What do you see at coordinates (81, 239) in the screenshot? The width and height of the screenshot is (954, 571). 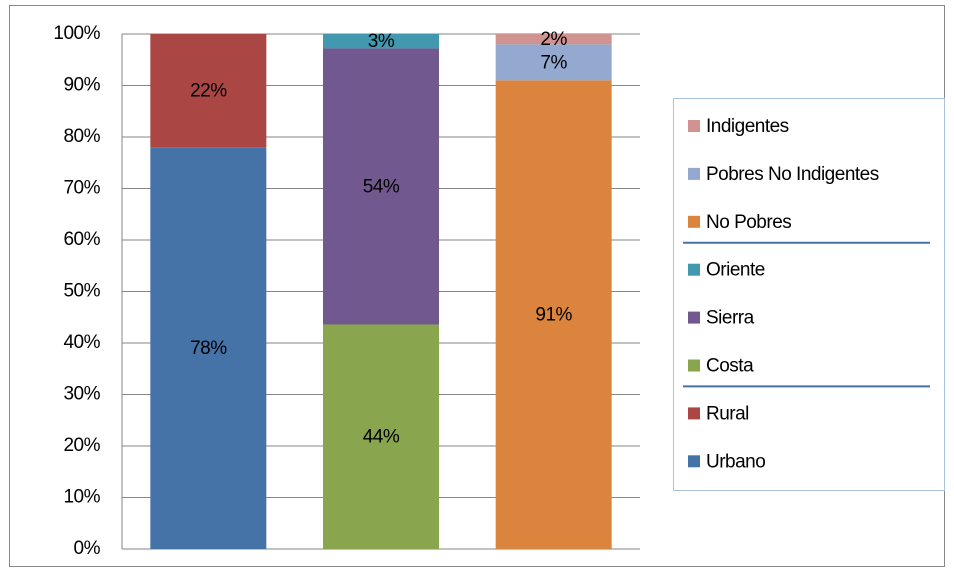 I see `y-tick-label: 60%` at bounding box center [81, 239].